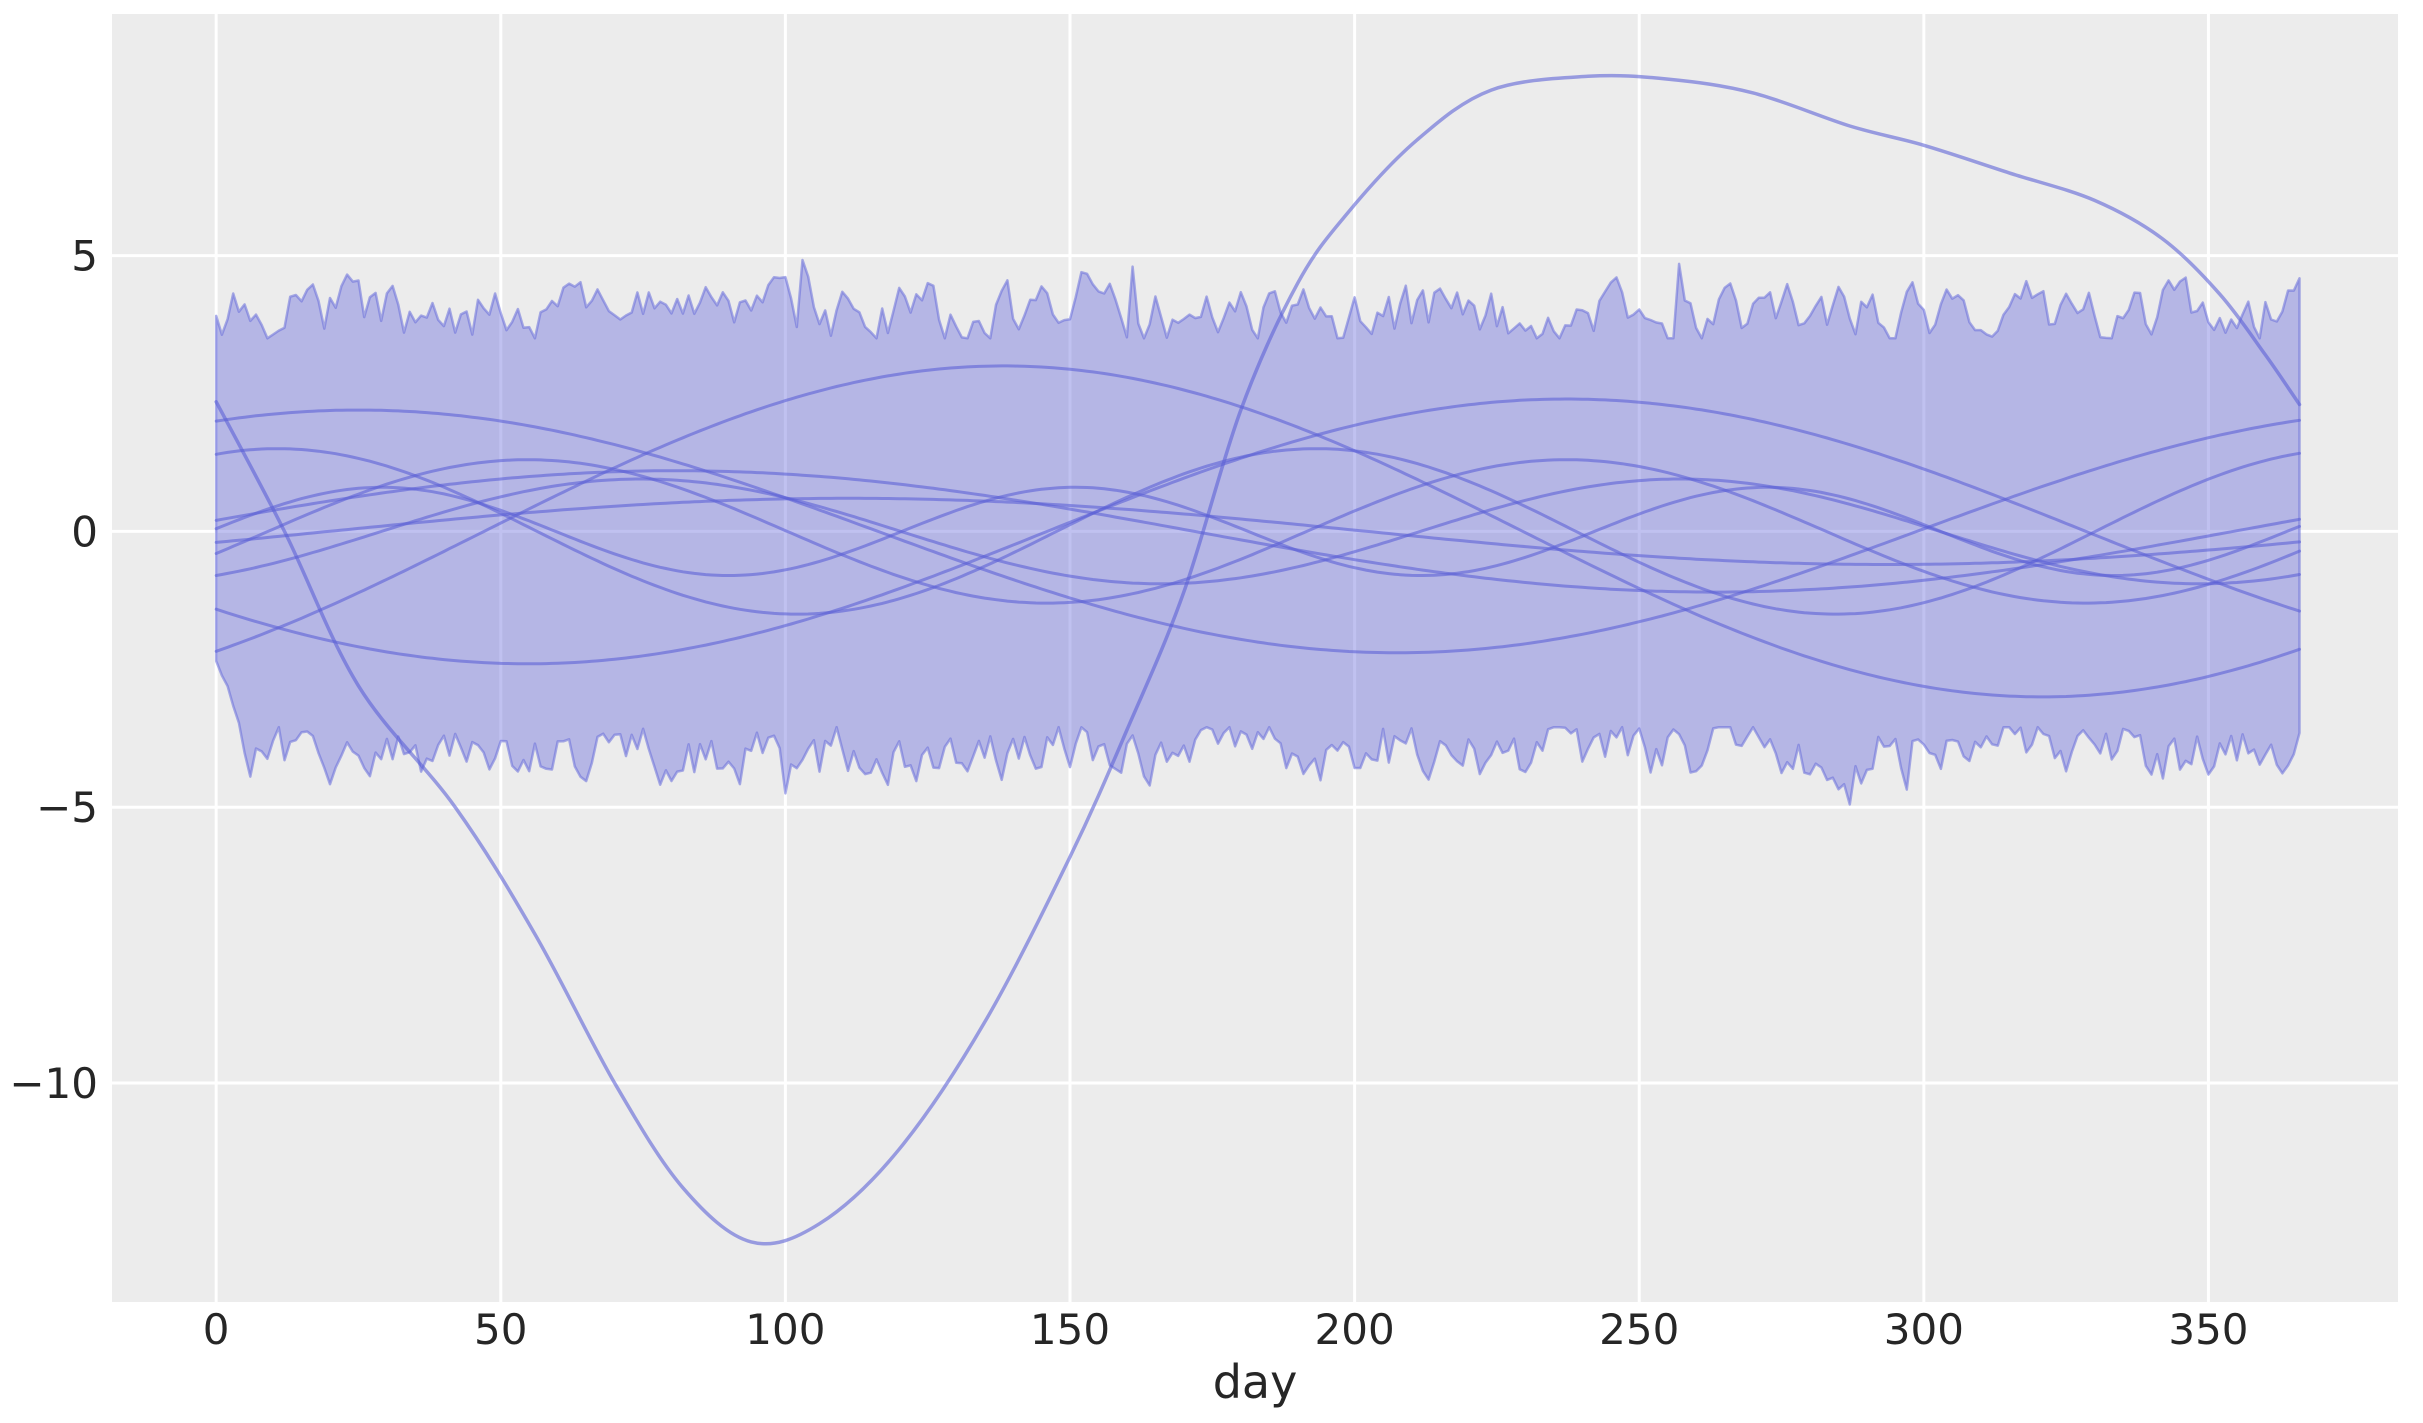  I want to click on x-axis-label: day, so click(1255, 1382).